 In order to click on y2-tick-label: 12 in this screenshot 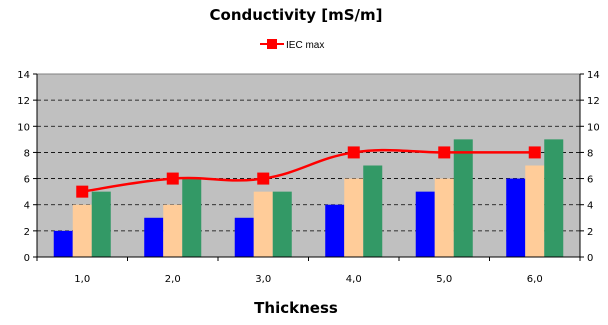, I will do `click(593, 101)`.